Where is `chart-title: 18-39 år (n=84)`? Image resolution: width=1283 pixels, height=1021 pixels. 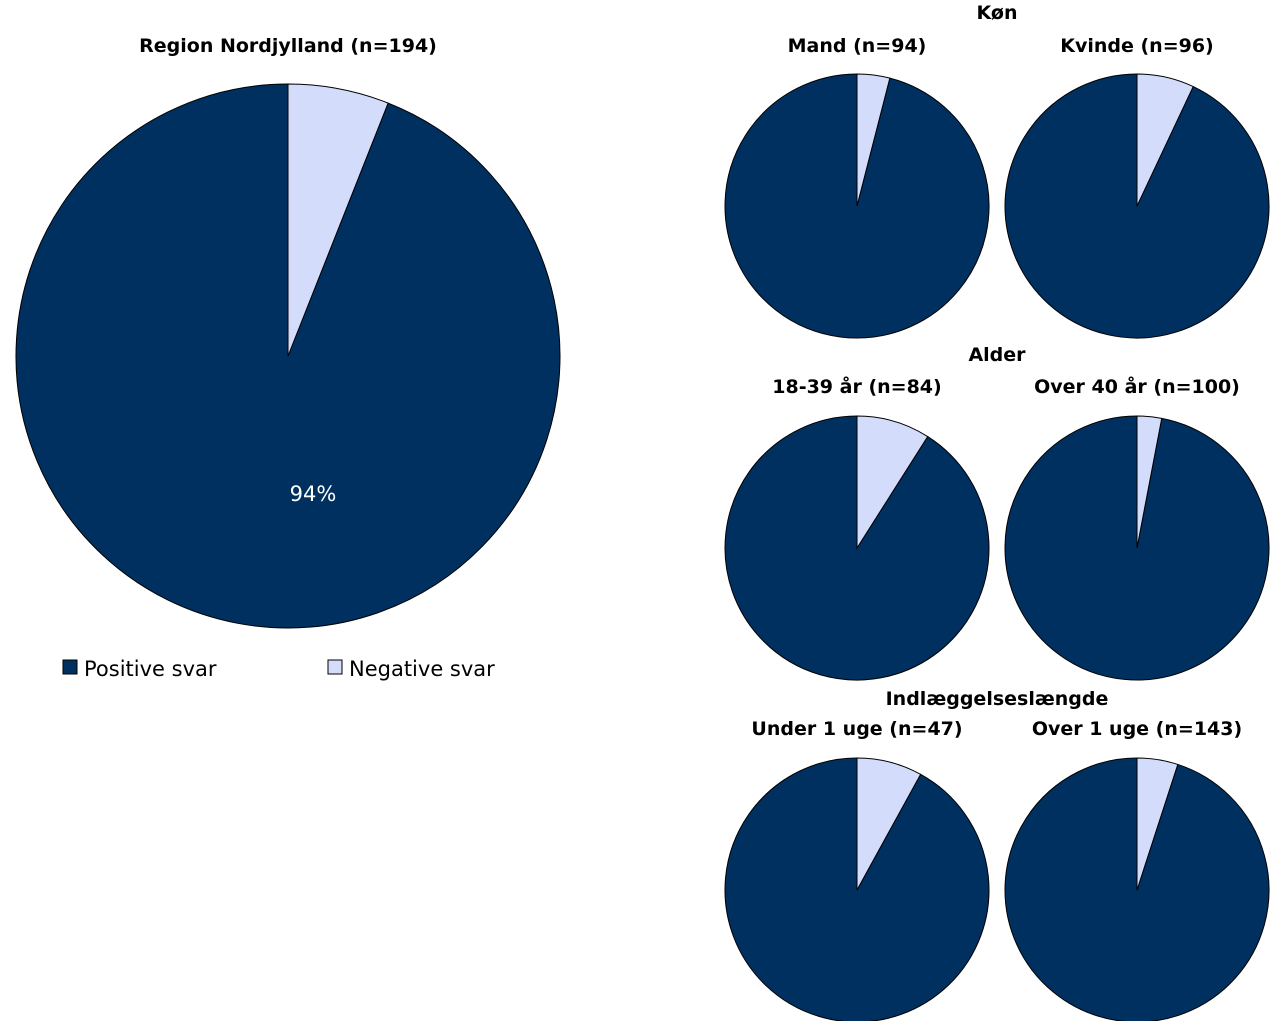
chart-title: 18-39 år (n=84) is located at coordinates (856, 386).